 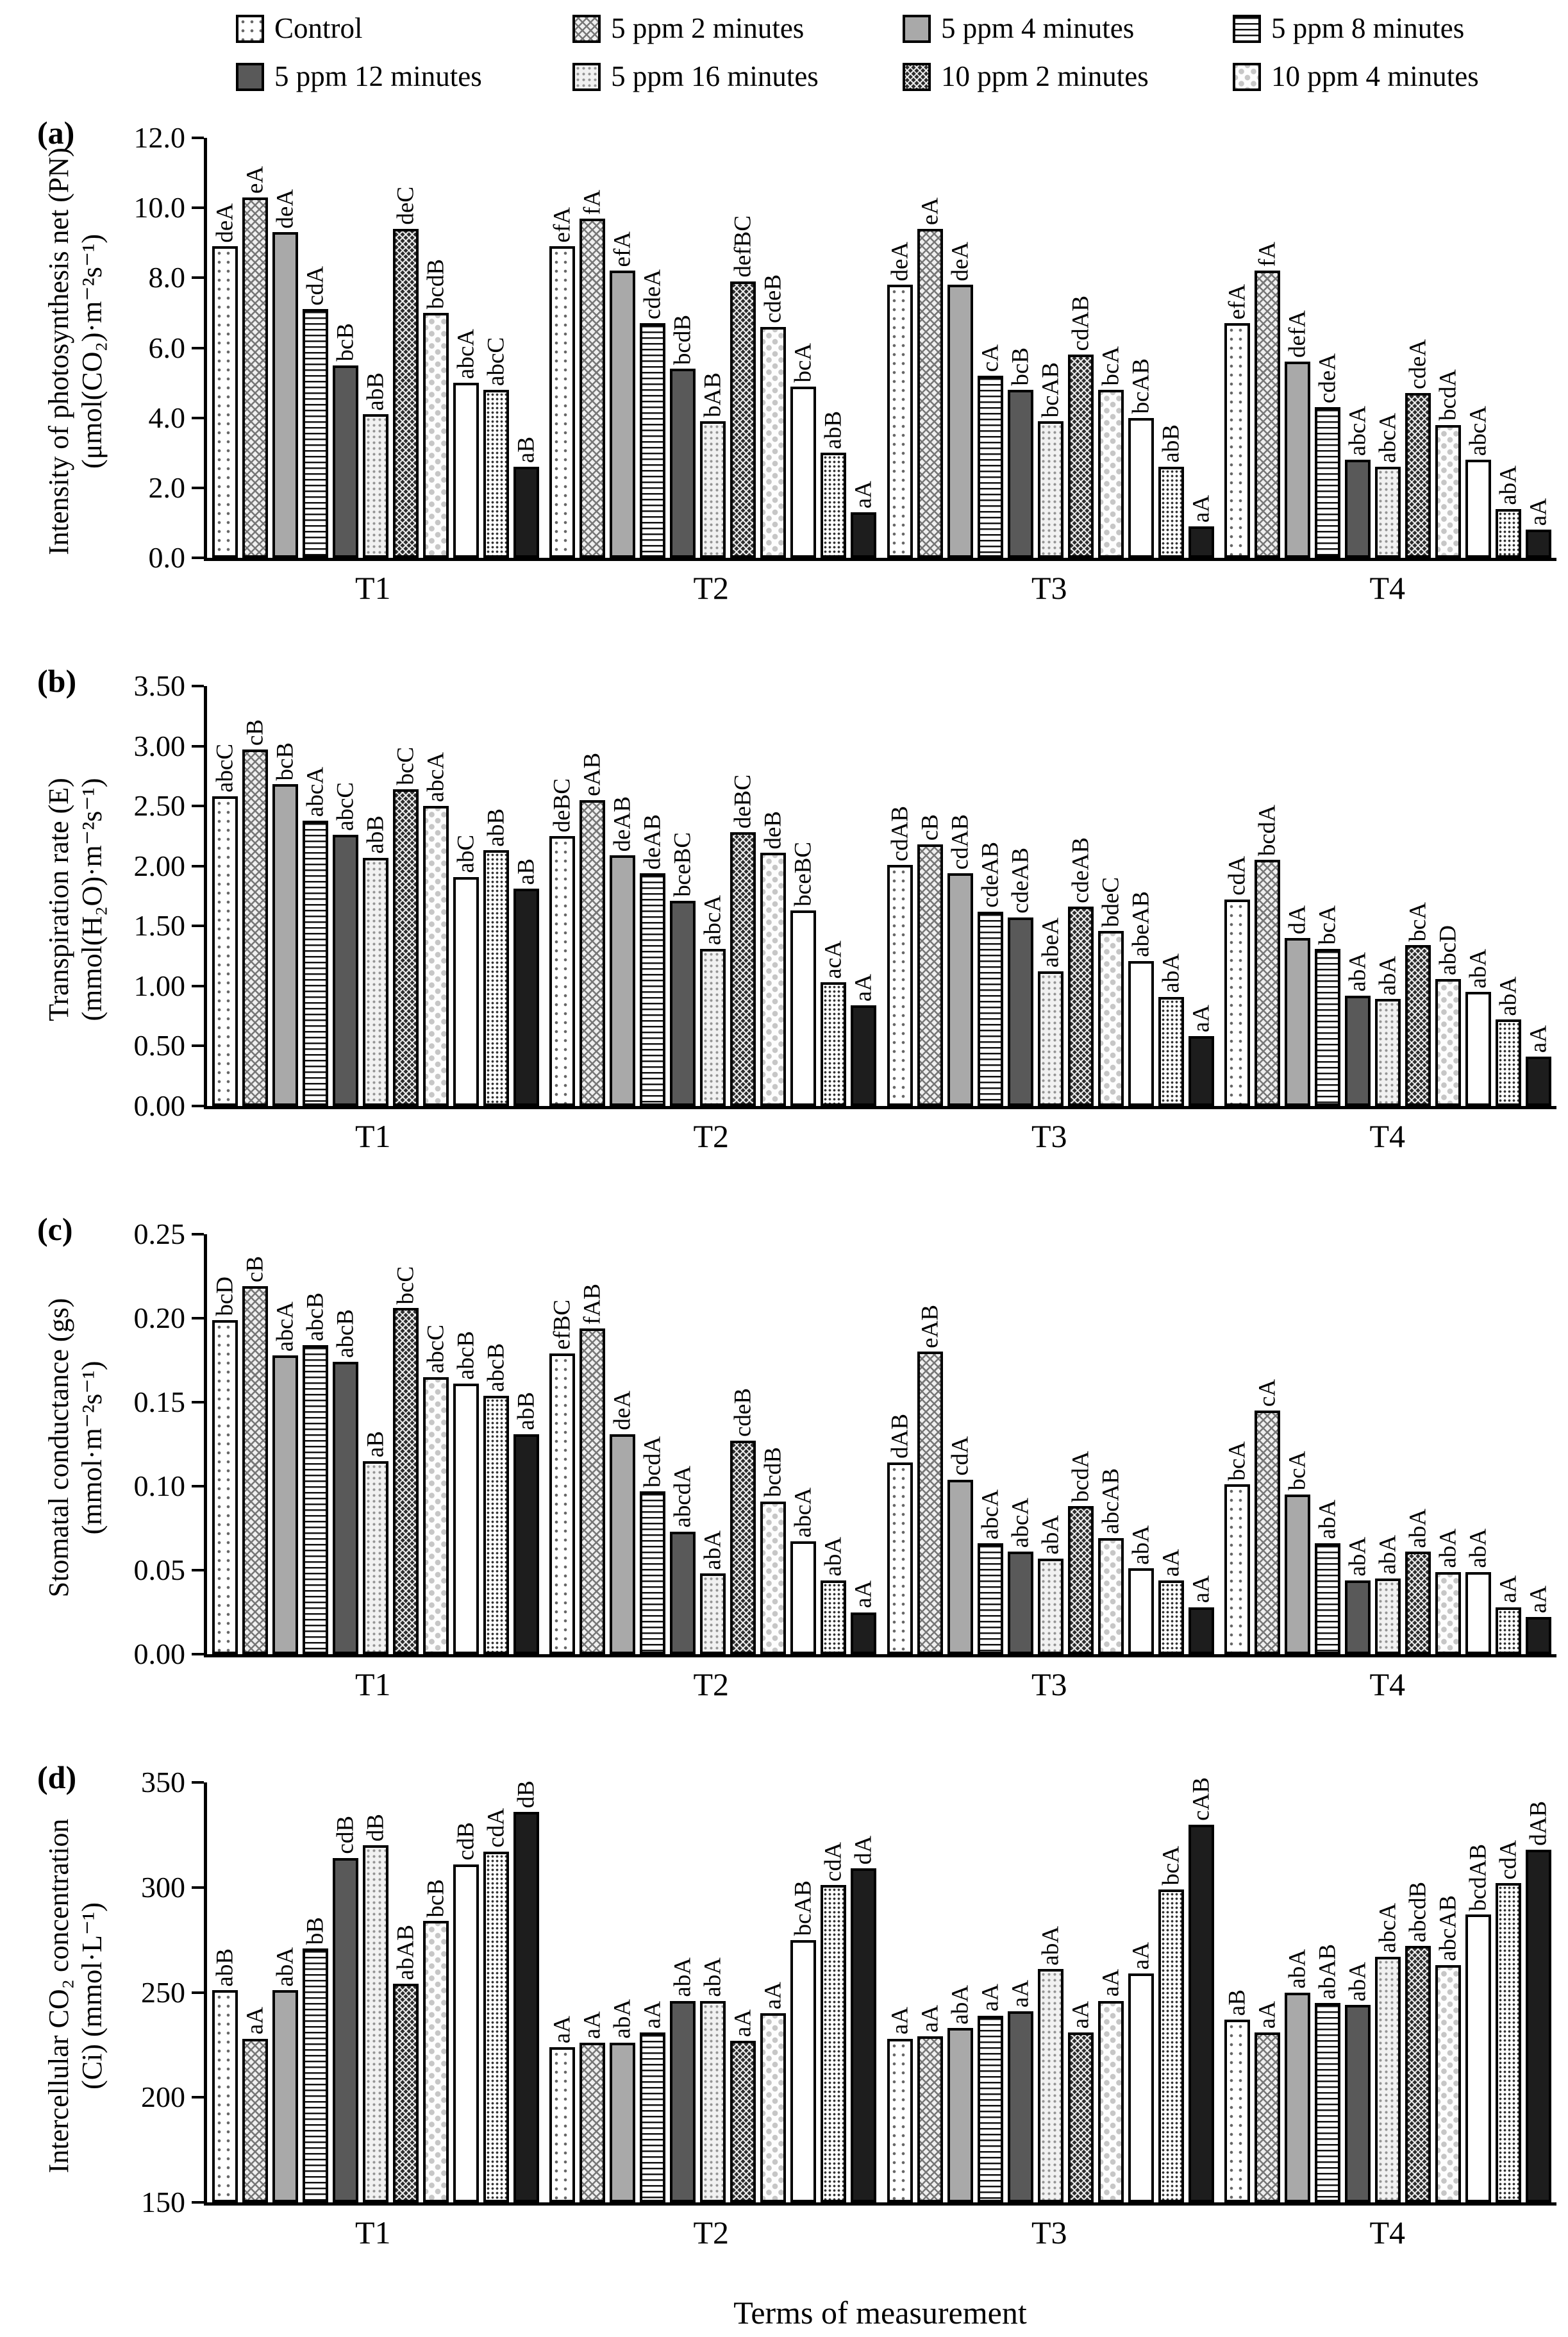 I want to click on significance-label: eA, so click(x=255, y=180).